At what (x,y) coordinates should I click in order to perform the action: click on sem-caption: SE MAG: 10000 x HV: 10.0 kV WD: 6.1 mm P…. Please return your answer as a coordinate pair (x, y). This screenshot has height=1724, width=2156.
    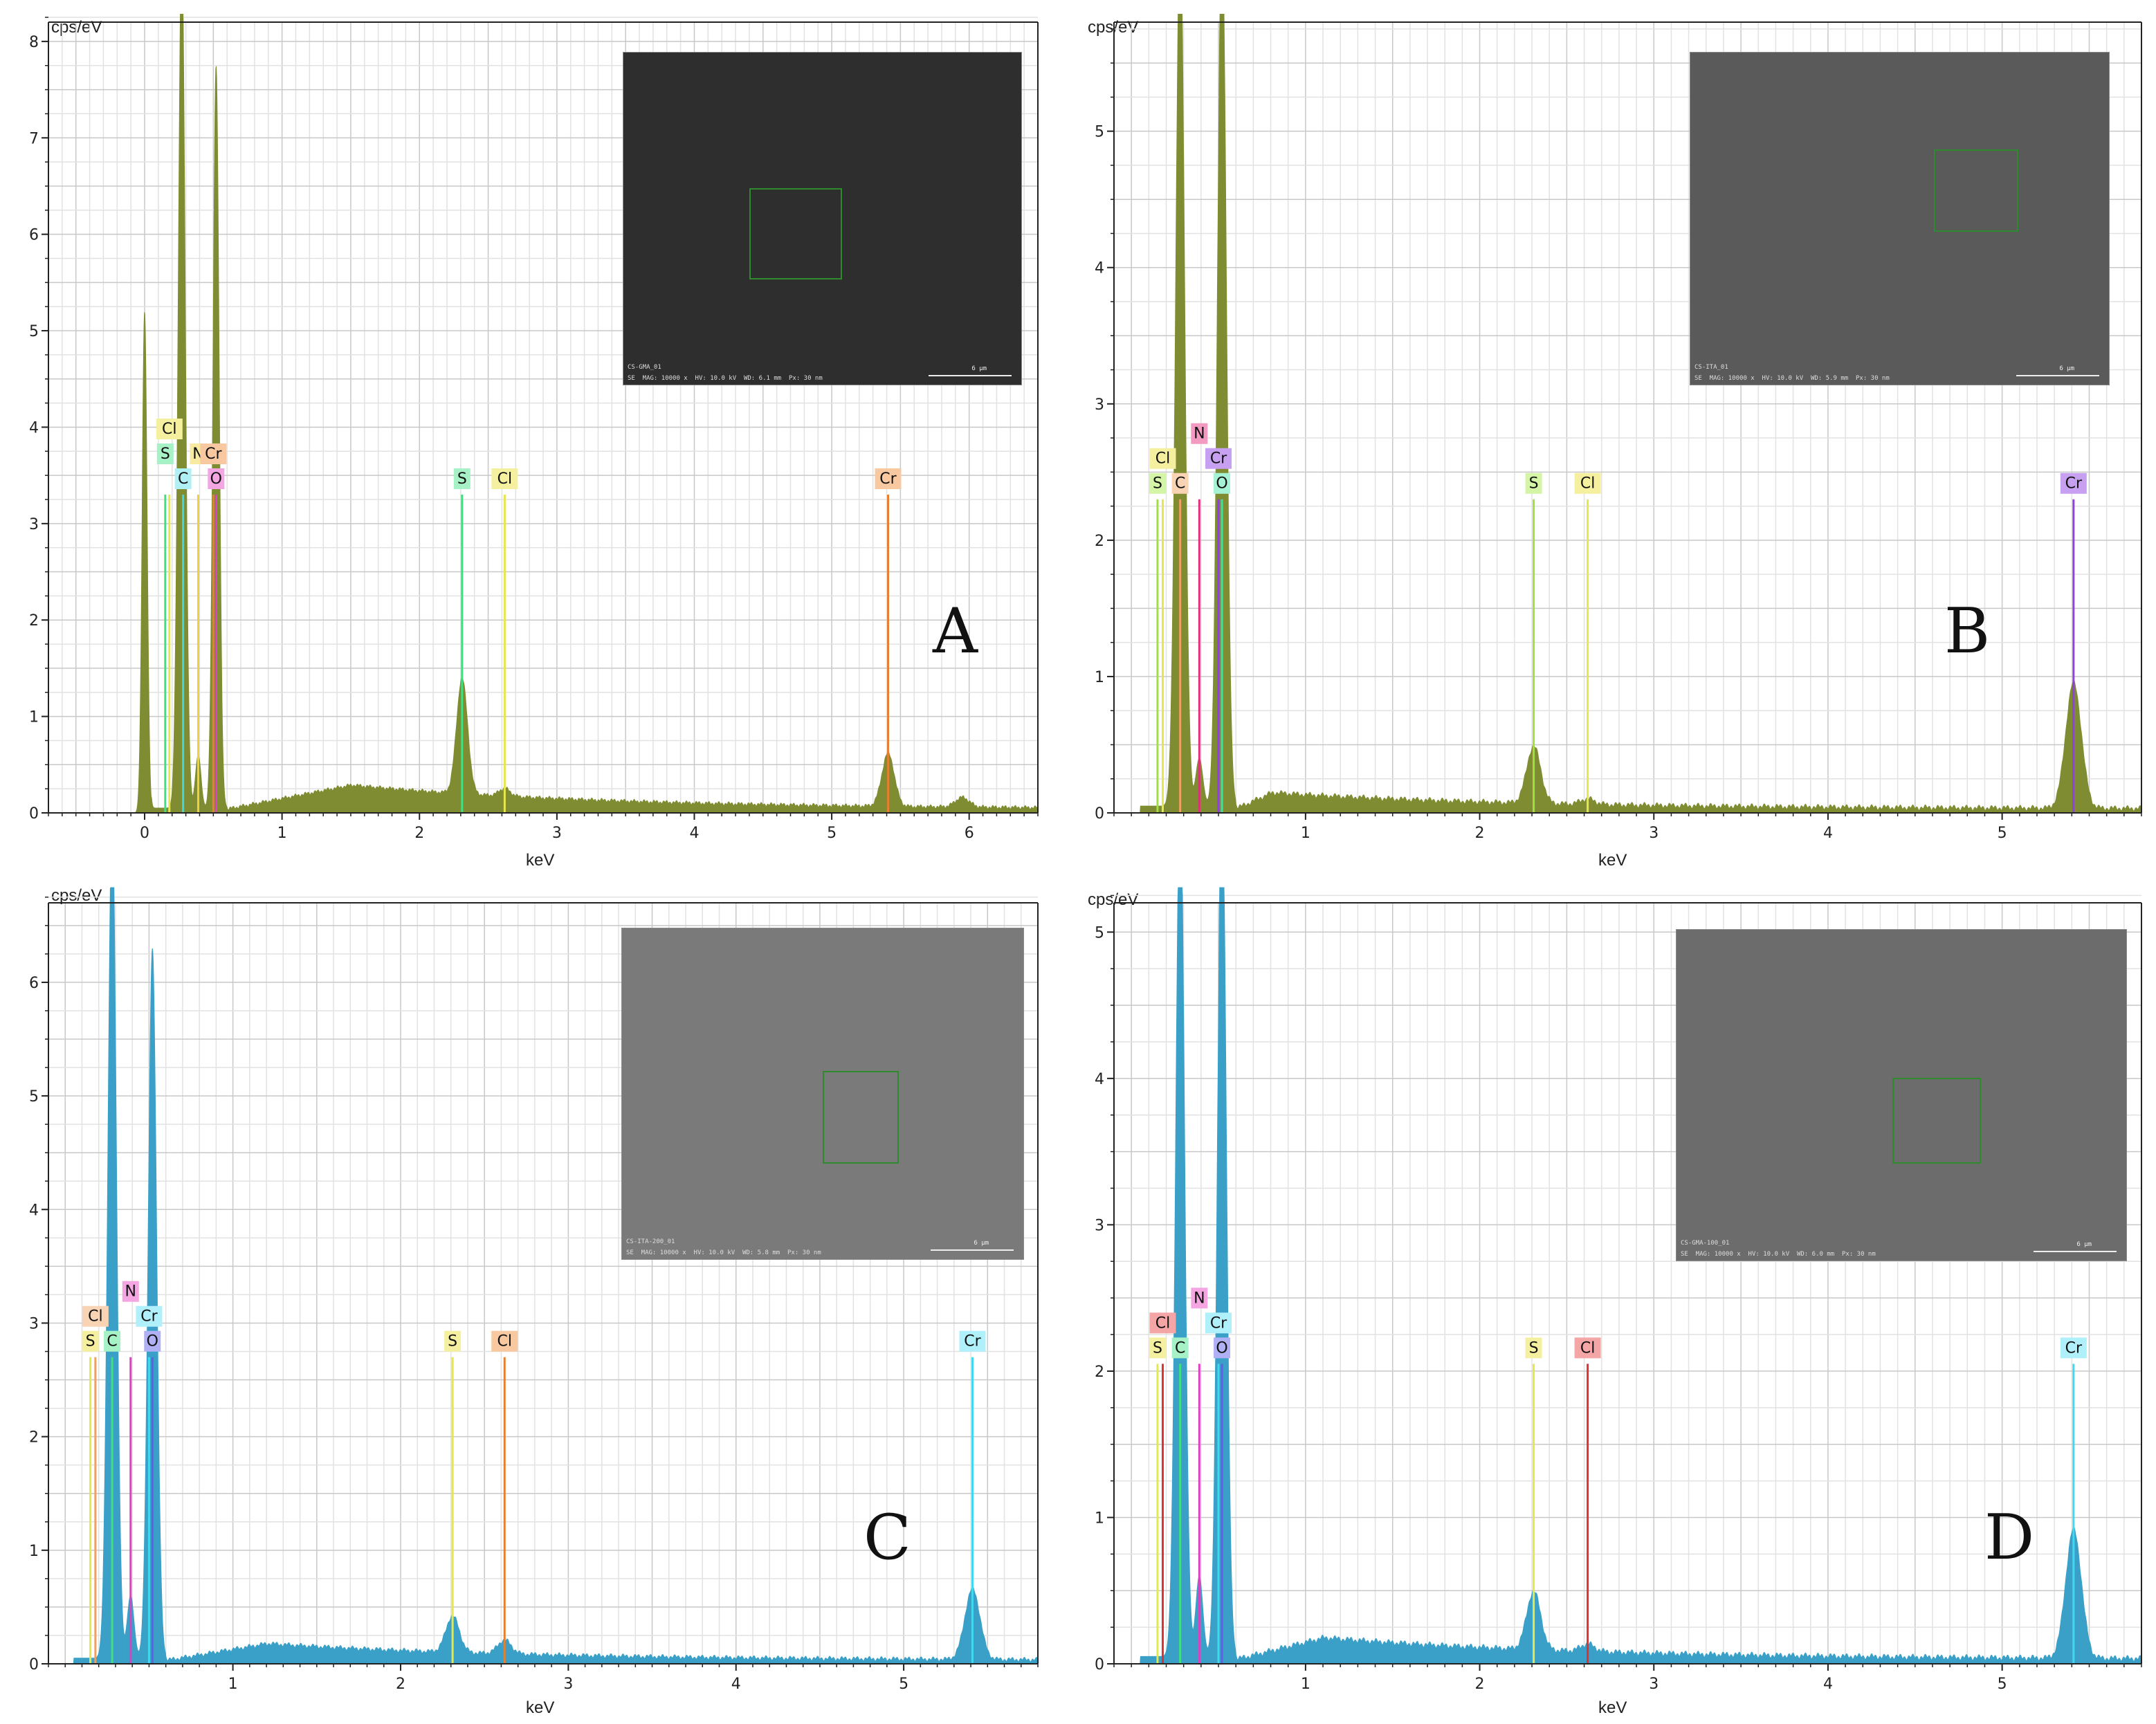
    Looking at the image, I should click on (725, 378).